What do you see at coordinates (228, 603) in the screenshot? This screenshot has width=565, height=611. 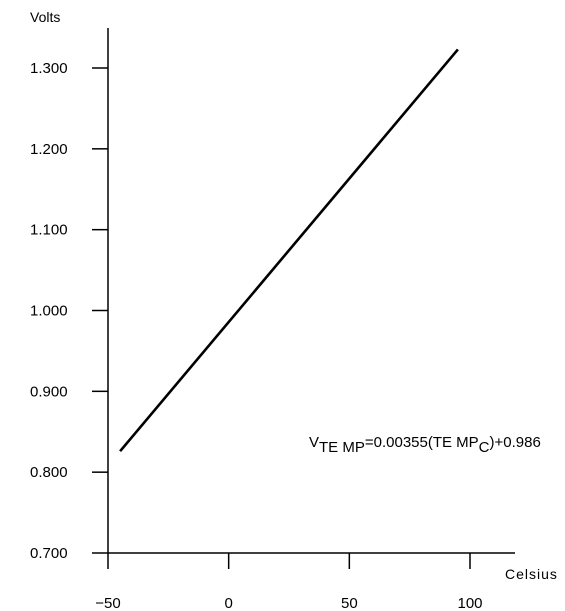 I see `x-tick-label: 0` at bounding box center [228, 603].